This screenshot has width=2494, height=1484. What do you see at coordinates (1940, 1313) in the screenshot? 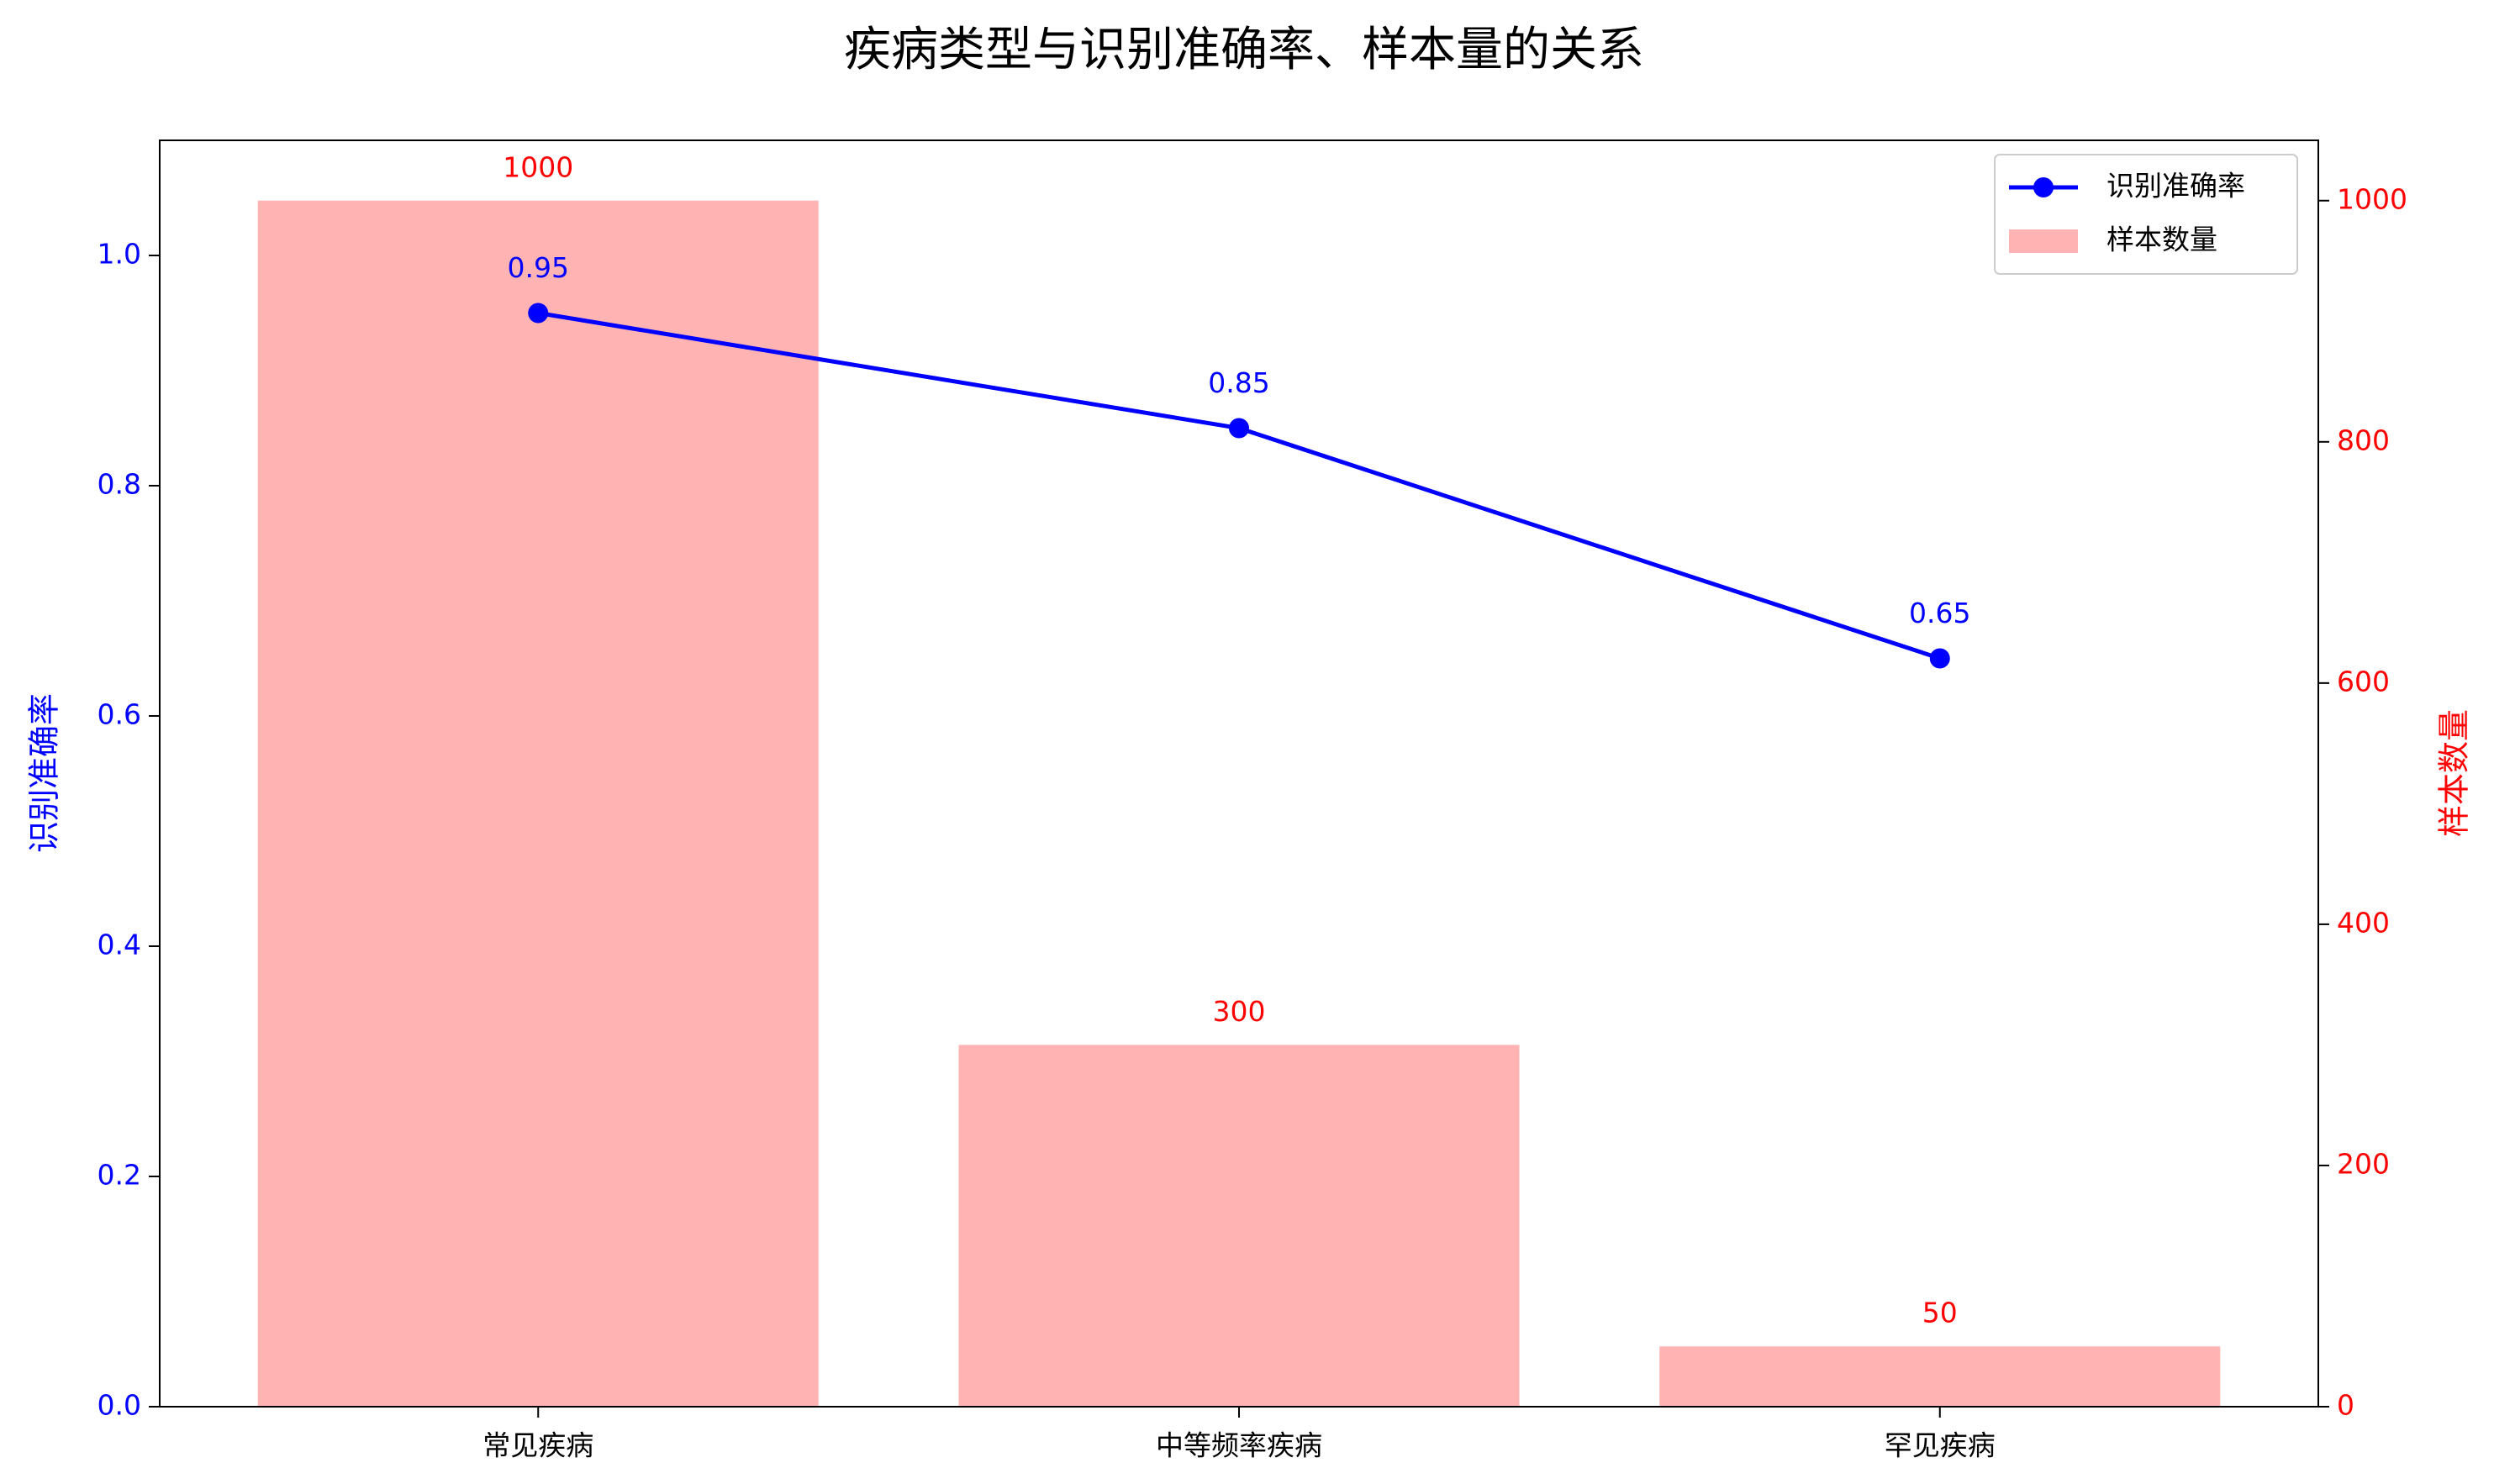
I see `bar-value-label: 50` at bounding box center [1940, 1313].